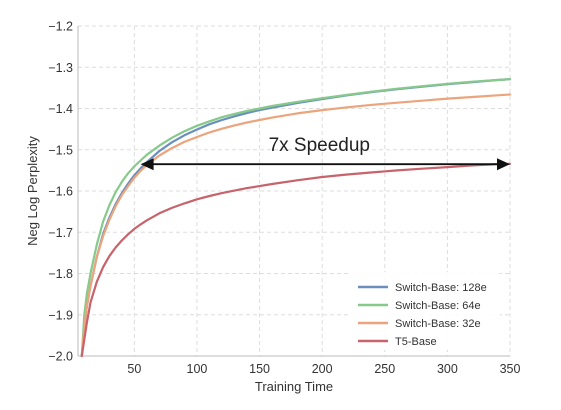 The height and width of the screenshot is (410, 561). What do you see at coordinates (60, 357) in the screenshot?
I see `y-tick-label: −2.0` at bounding box center [60, 357].